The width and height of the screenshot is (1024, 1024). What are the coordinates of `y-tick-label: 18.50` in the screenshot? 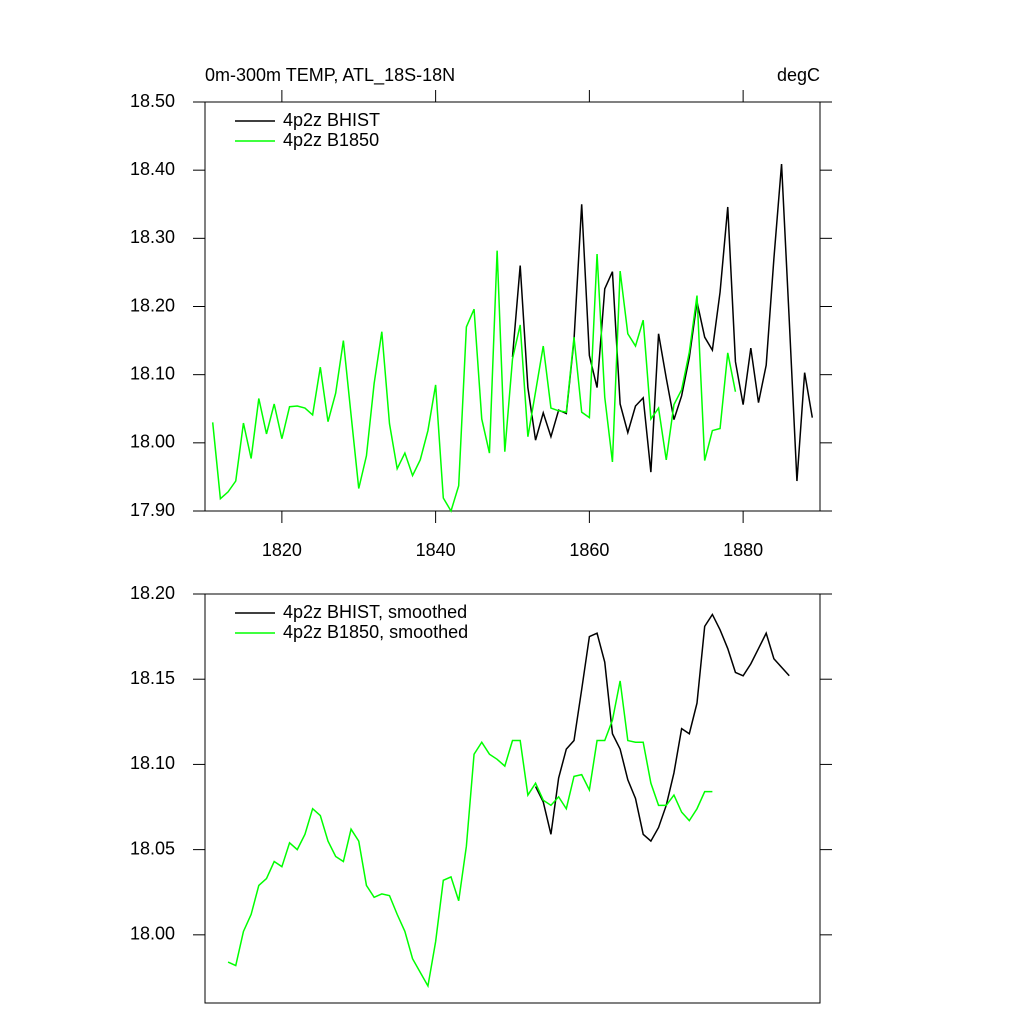 It's located at (152, 101).